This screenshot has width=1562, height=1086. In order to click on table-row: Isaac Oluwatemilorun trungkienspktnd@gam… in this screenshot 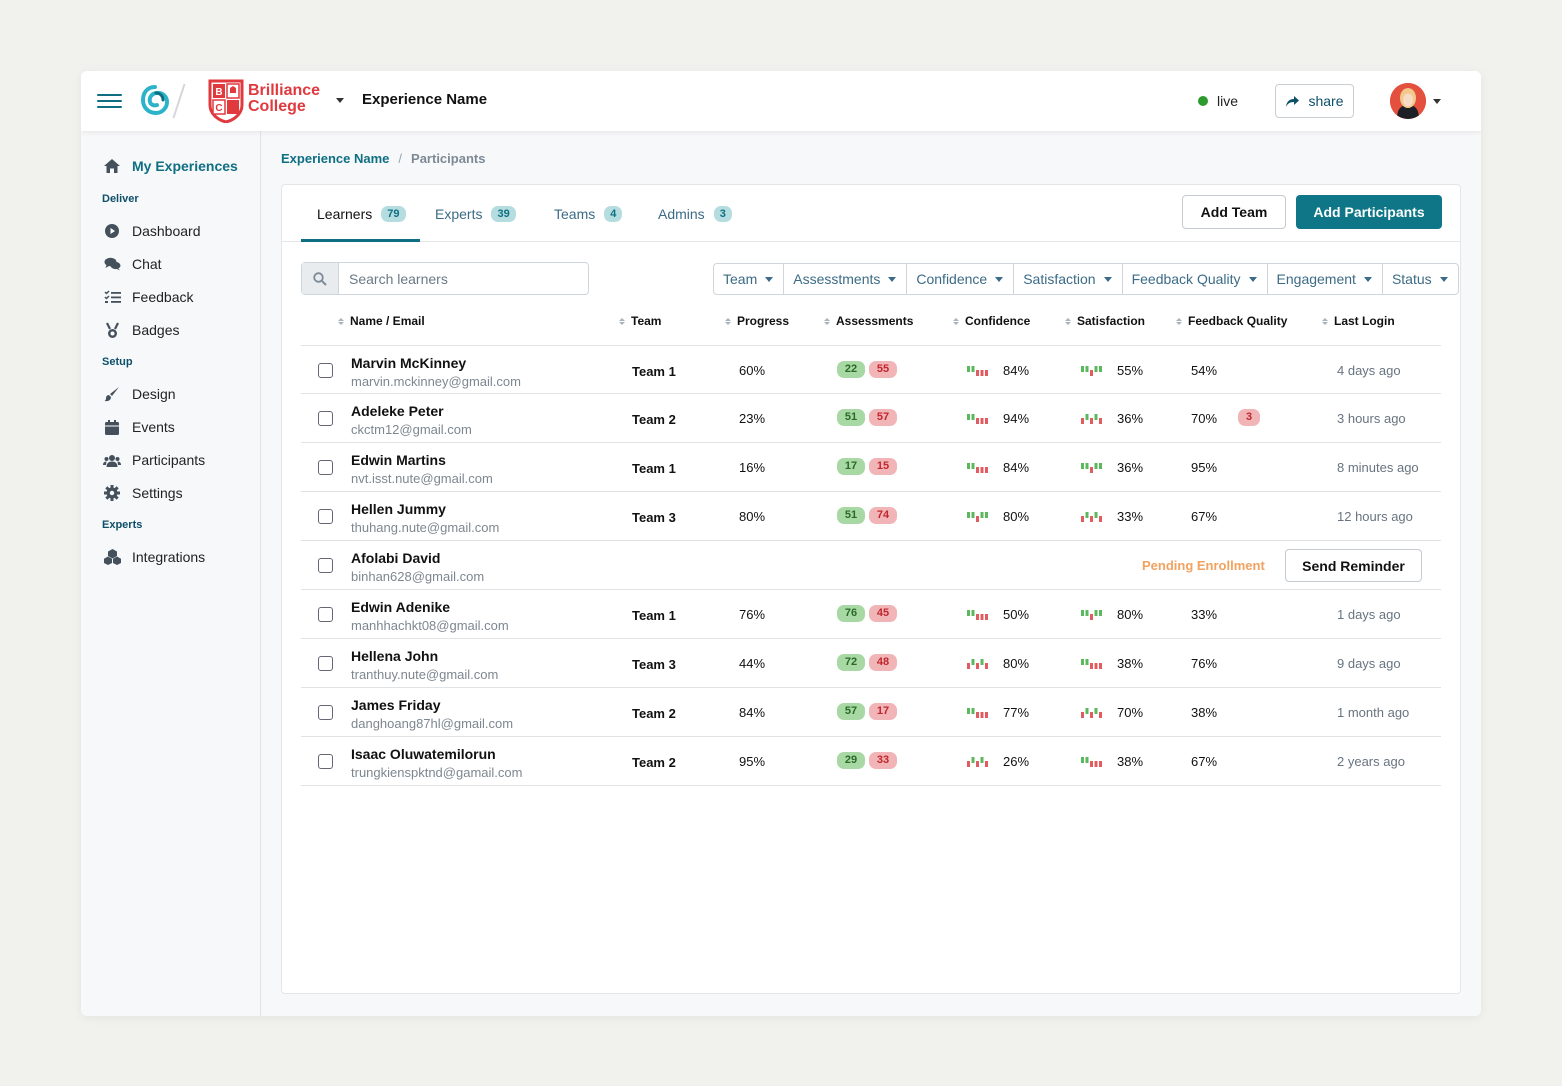, I will do `click(871, 761)`.